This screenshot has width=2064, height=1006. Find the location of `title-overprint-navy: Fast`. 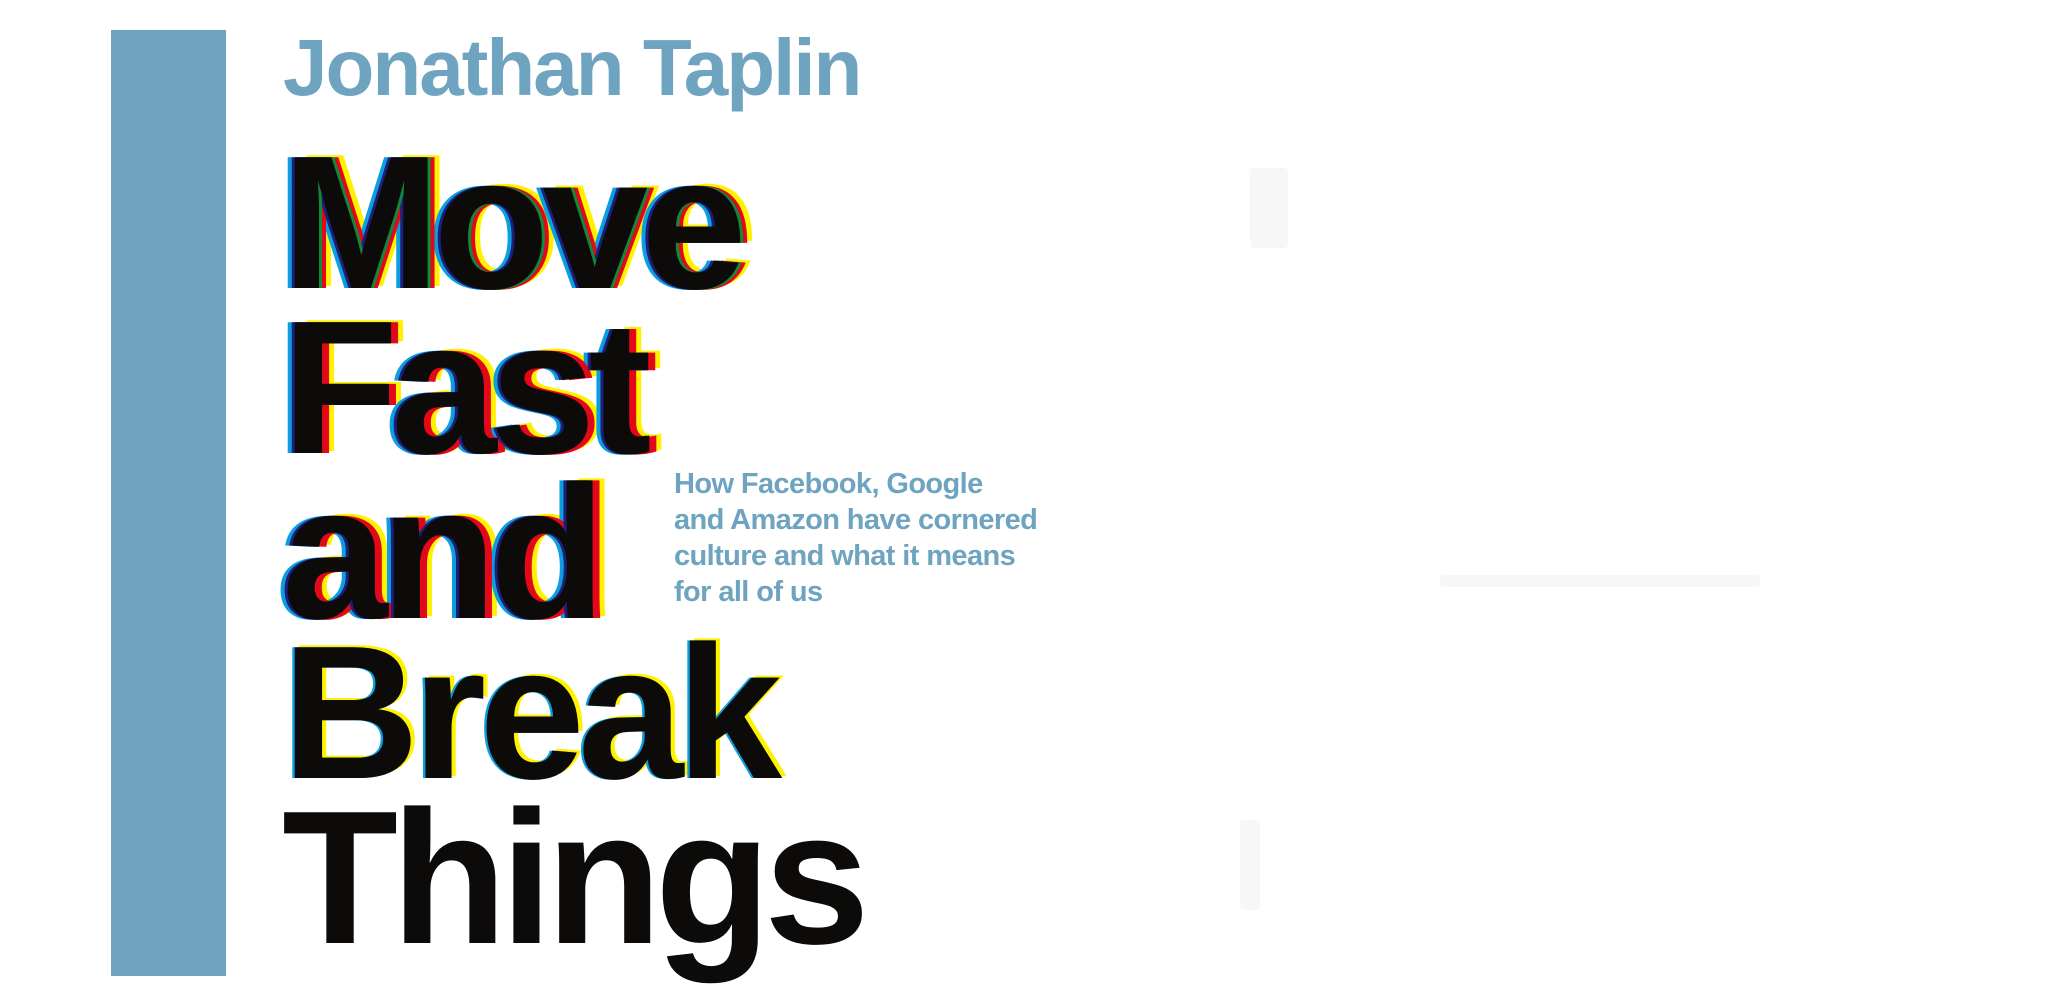

title-overprint-navy: Fast is located at coordinates (464, 388).